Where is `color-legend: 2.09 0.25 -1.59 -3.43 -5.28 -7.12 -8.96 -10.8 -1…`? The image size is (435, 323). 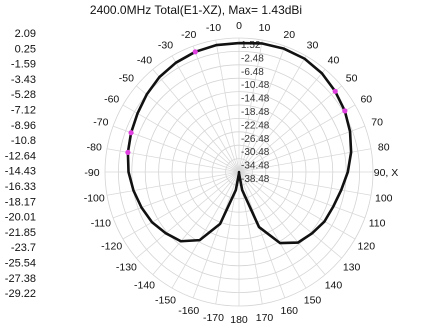 color-legend: 2.09 0.25 -1.59 -3.43 -5.28 -7.12 -8.96 -10.8 -1… is located at coordinates (20, 164).